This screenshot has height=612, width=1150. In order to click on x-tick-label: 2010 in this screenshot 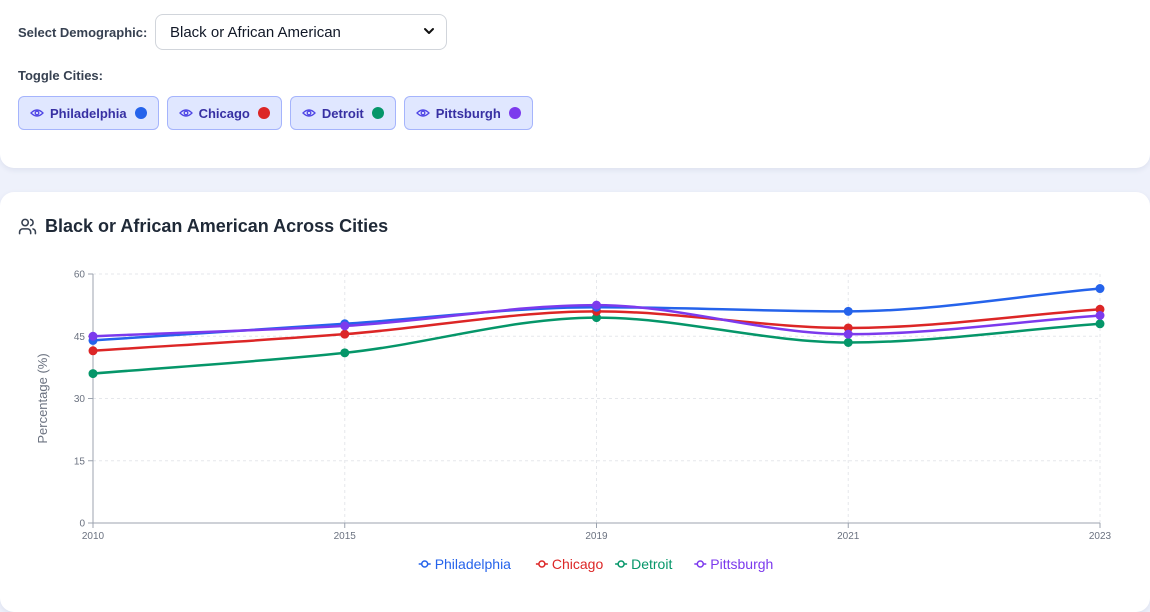, I will do `click(93, 536)`.